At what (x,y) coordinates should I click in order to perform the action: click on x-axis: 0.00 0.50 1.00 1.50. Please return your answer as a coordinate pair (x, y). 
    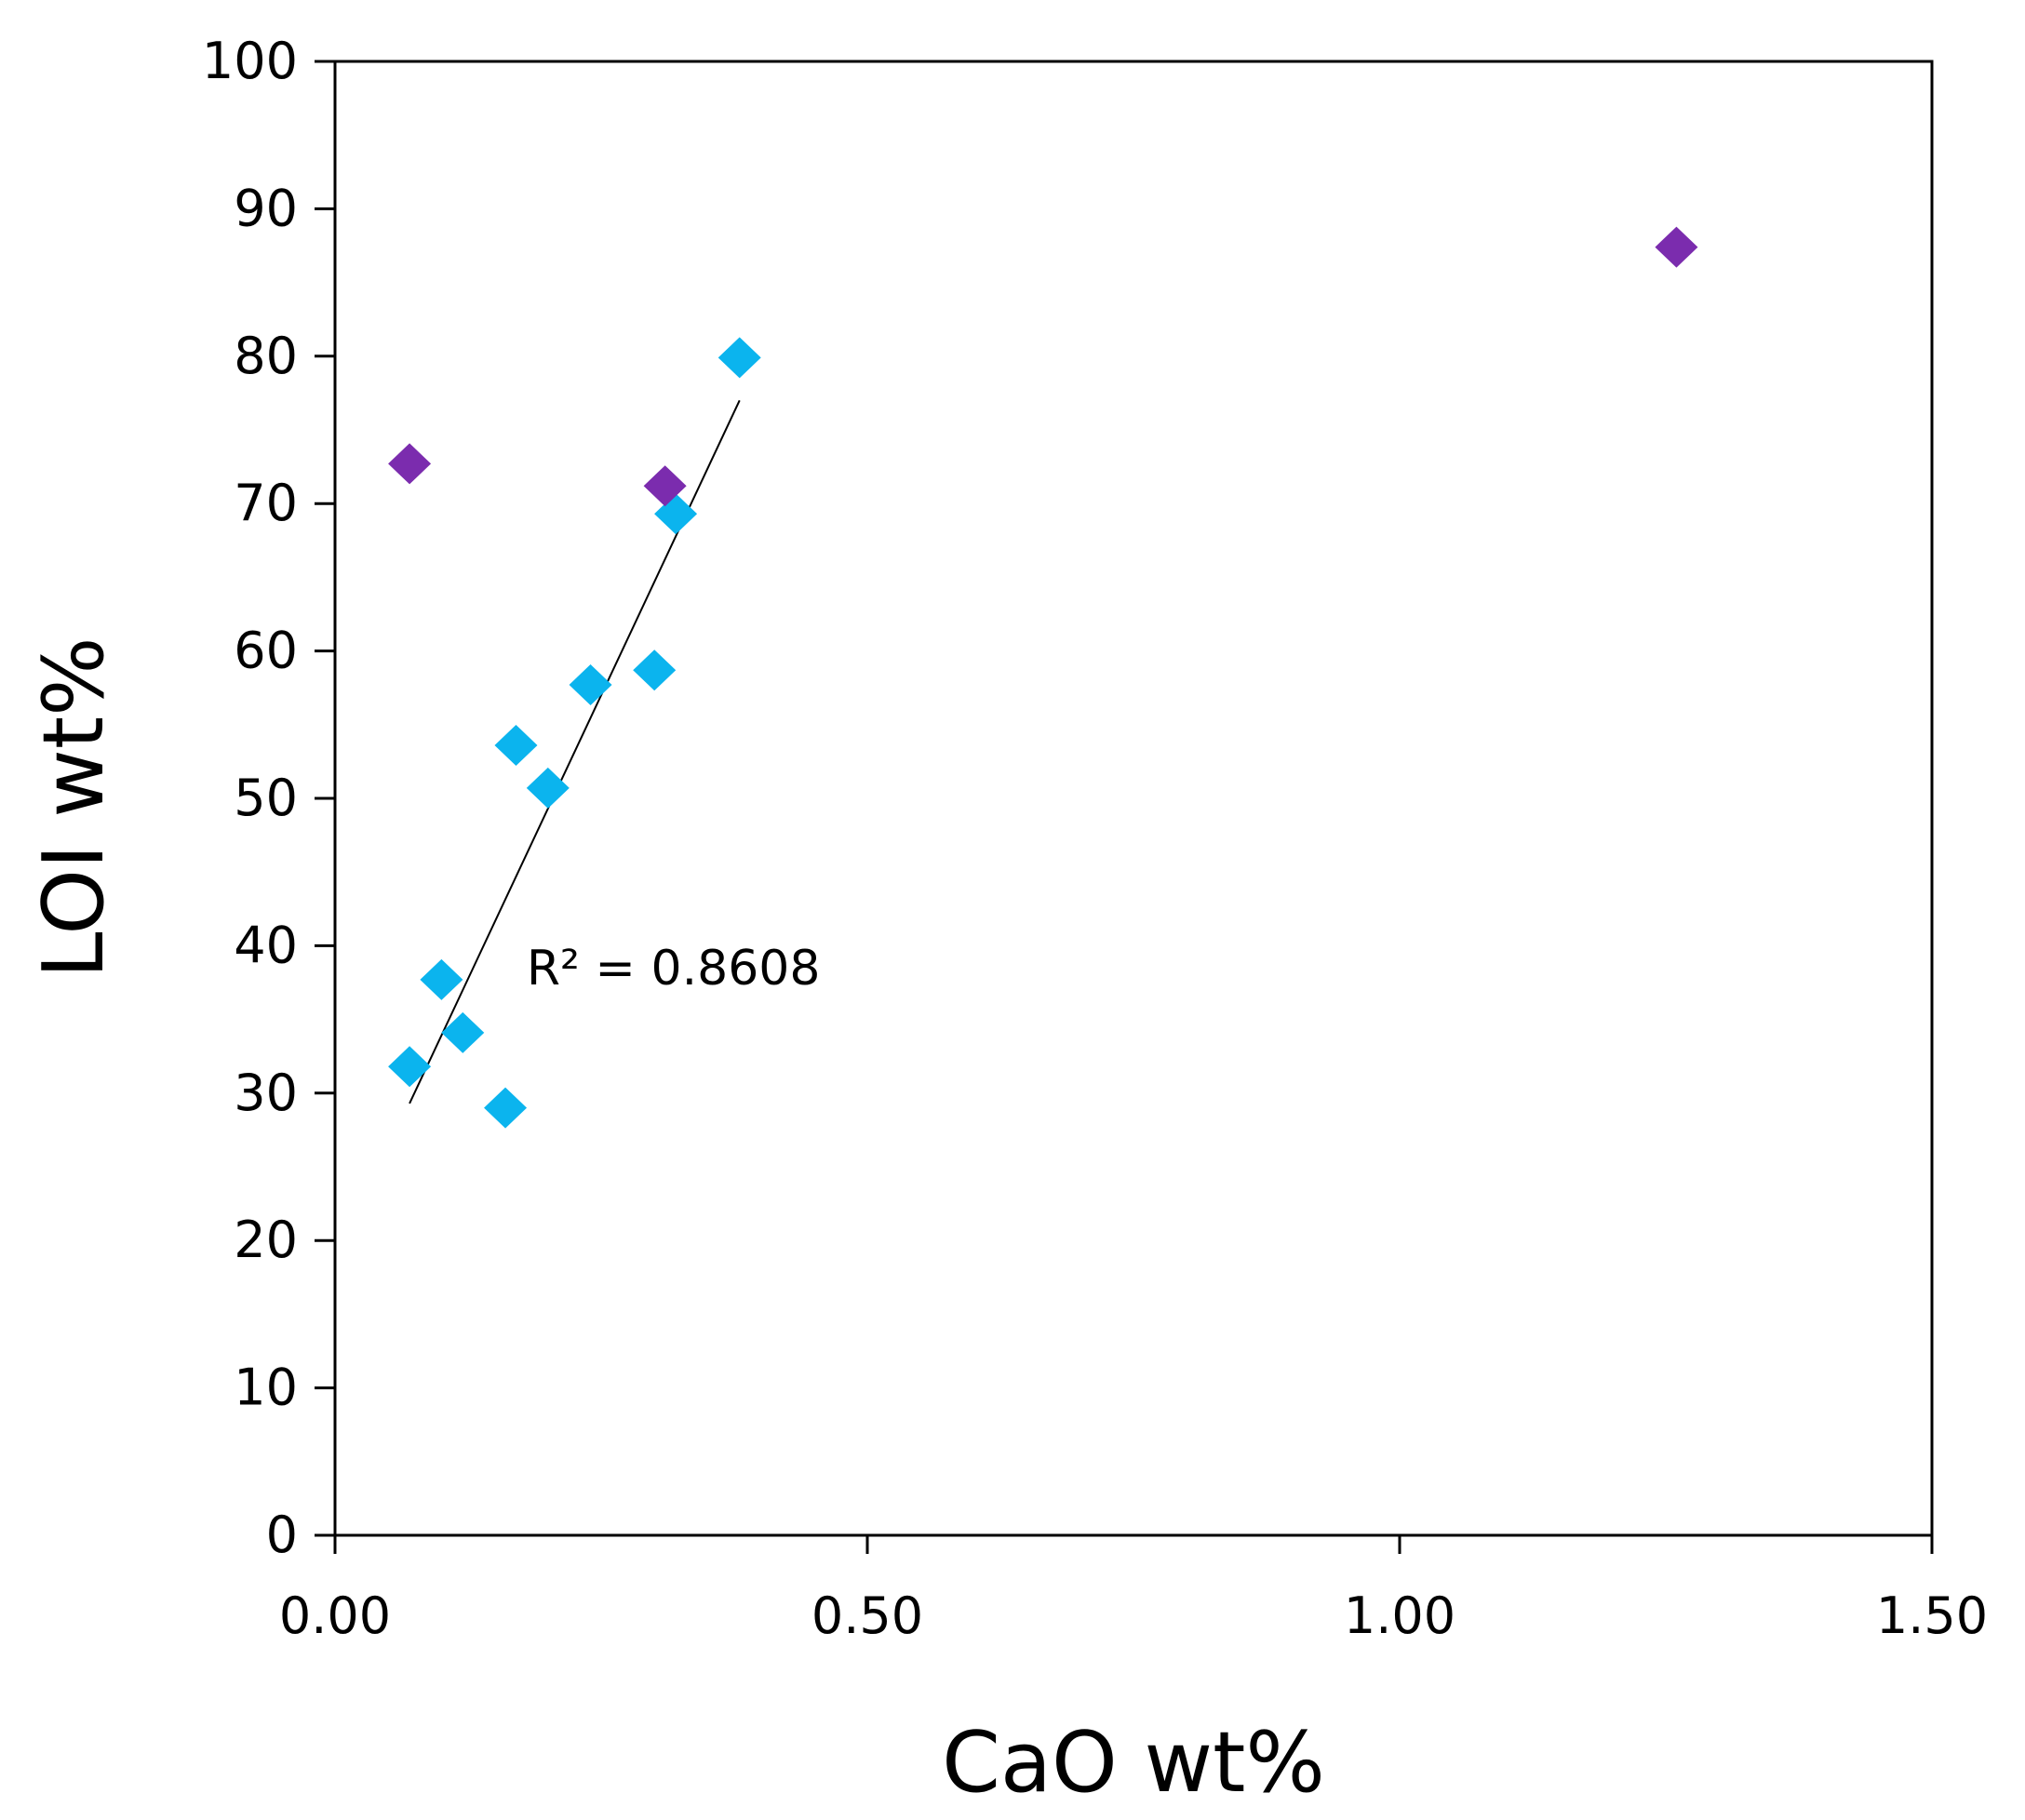
    Looking at the image, I should click on (1134, 1590).